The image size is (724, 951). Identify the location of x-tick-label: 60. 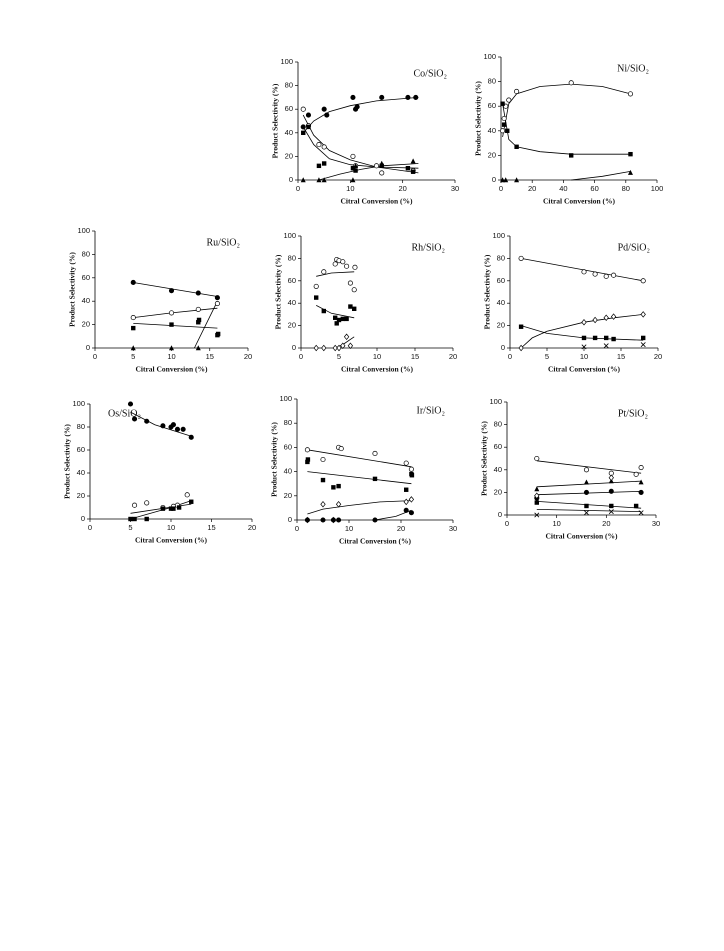
(594, 188).